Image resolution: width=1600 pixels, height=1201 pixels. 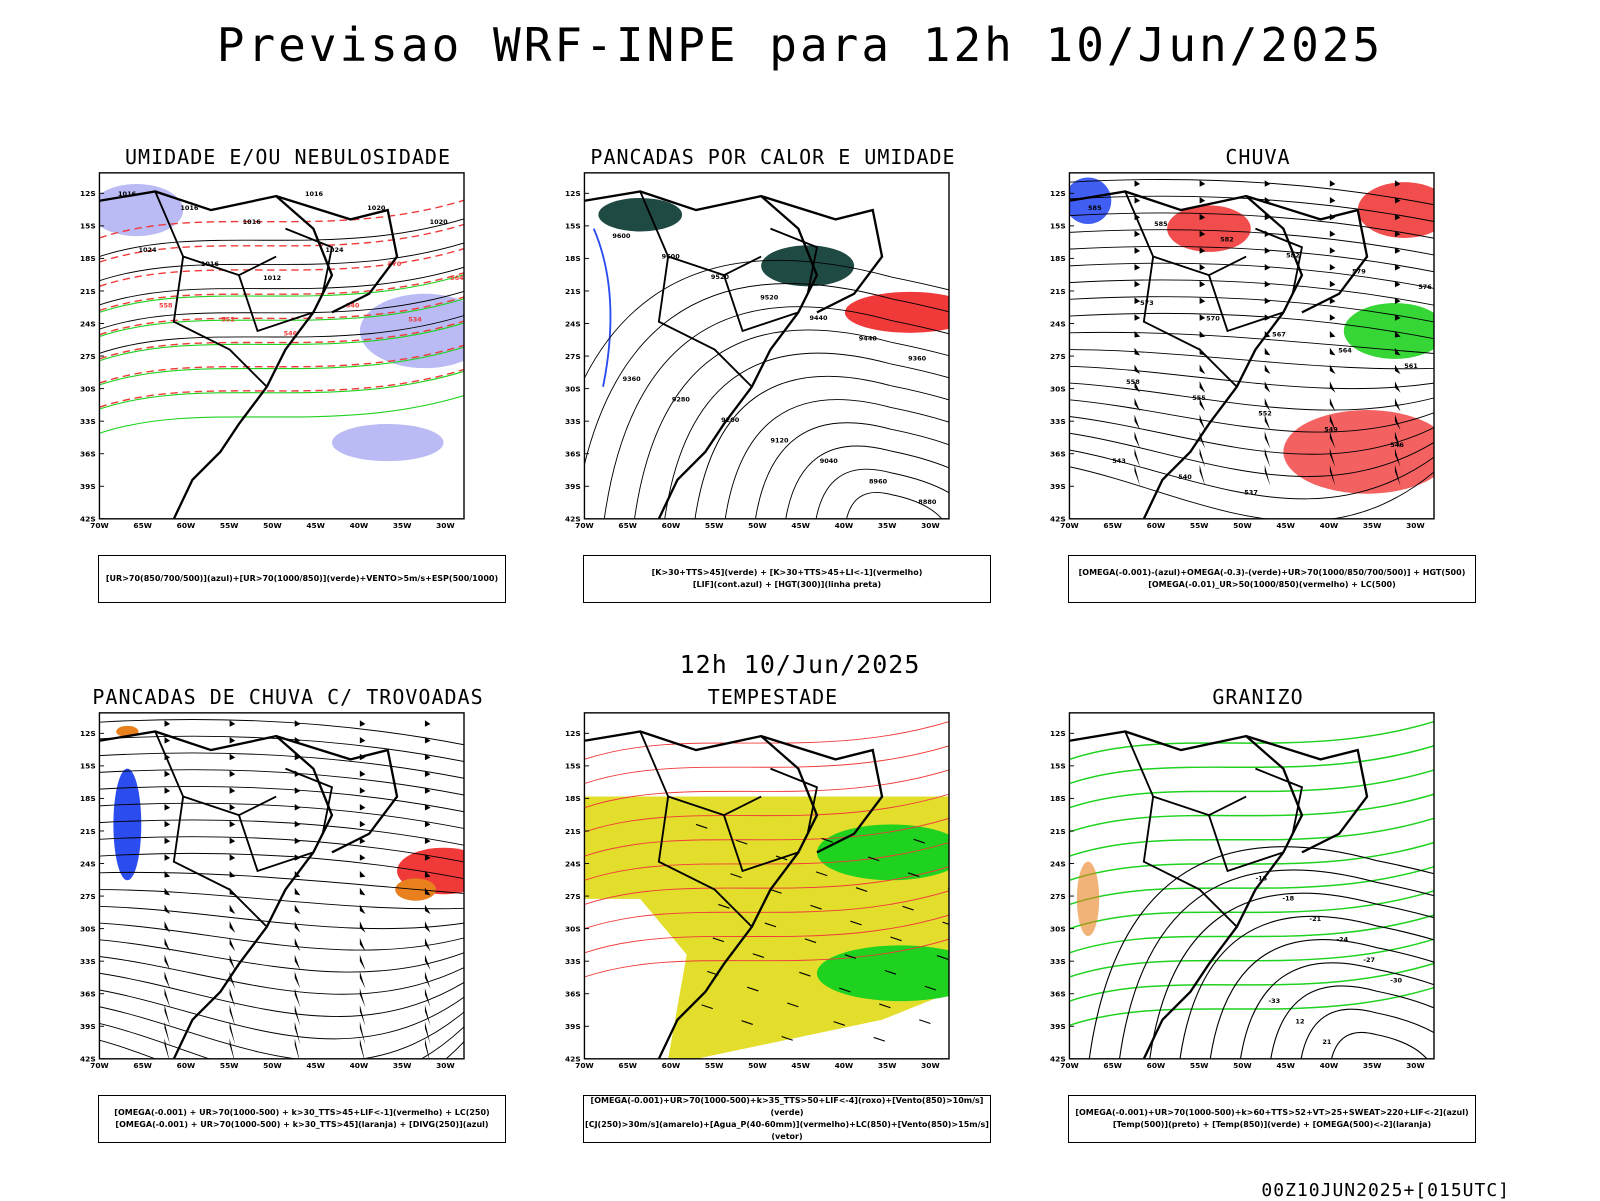 I want to click on contour-label: 9040, so click(x=829, y=461).